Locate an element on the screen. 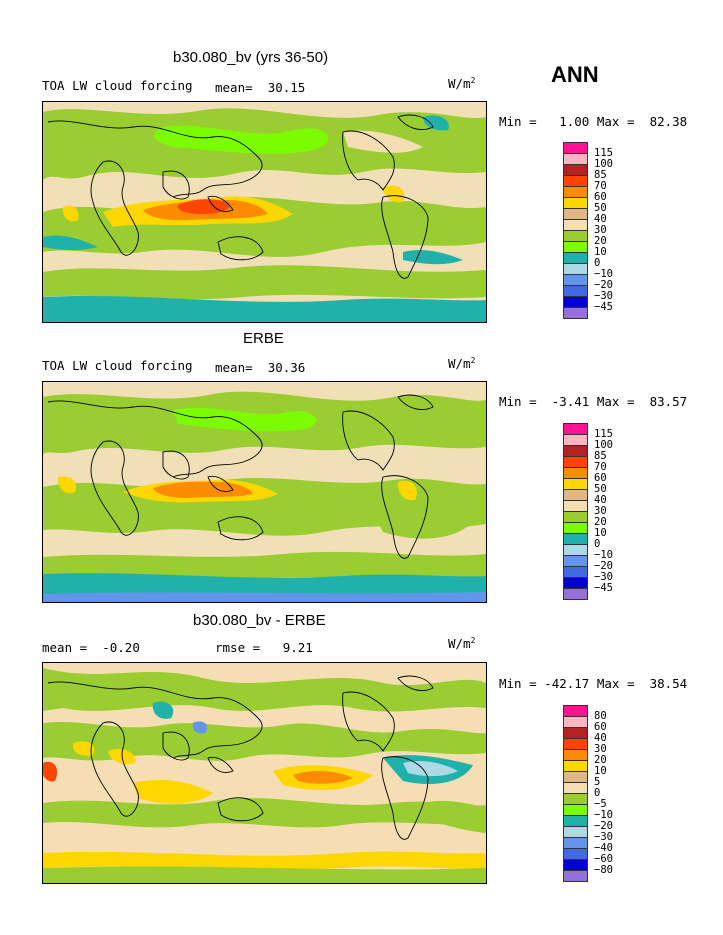  panel-1-legend-label: 40 is located at coordinates (600, 219).